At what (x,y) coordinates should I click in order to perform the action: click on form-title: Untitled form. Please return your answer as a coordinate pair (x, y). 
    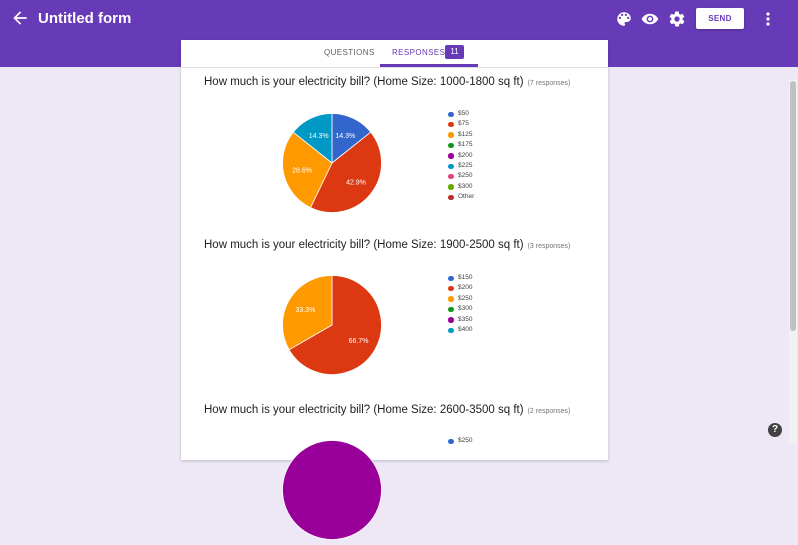
    Looking at the image, I should click on (85, 18).